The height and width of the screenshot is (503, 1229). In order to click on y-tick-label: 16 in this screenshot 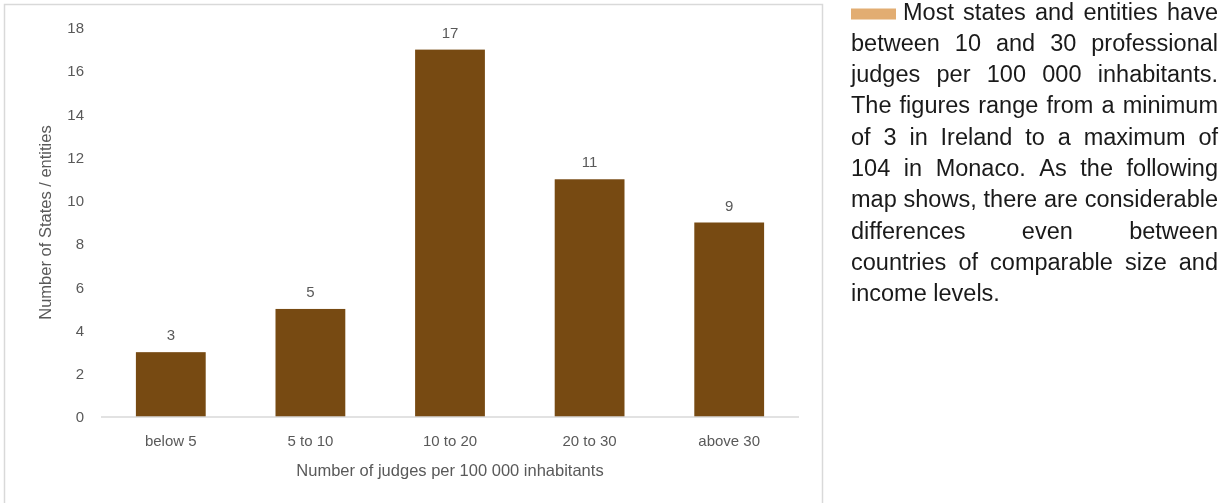, I will do `click(75, 71)`.